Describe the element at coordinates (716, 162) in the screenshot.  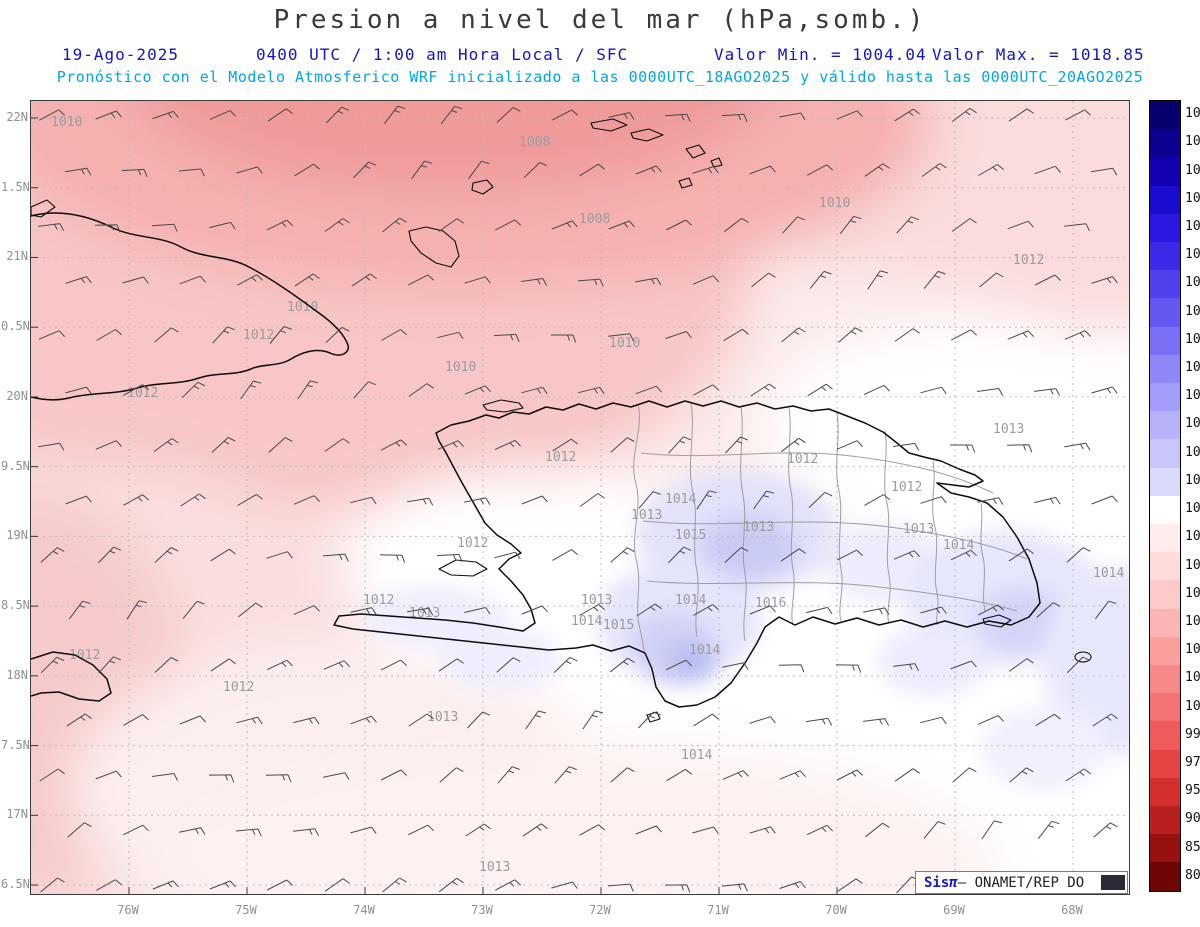
I see `coastline-turks-island` at that location.